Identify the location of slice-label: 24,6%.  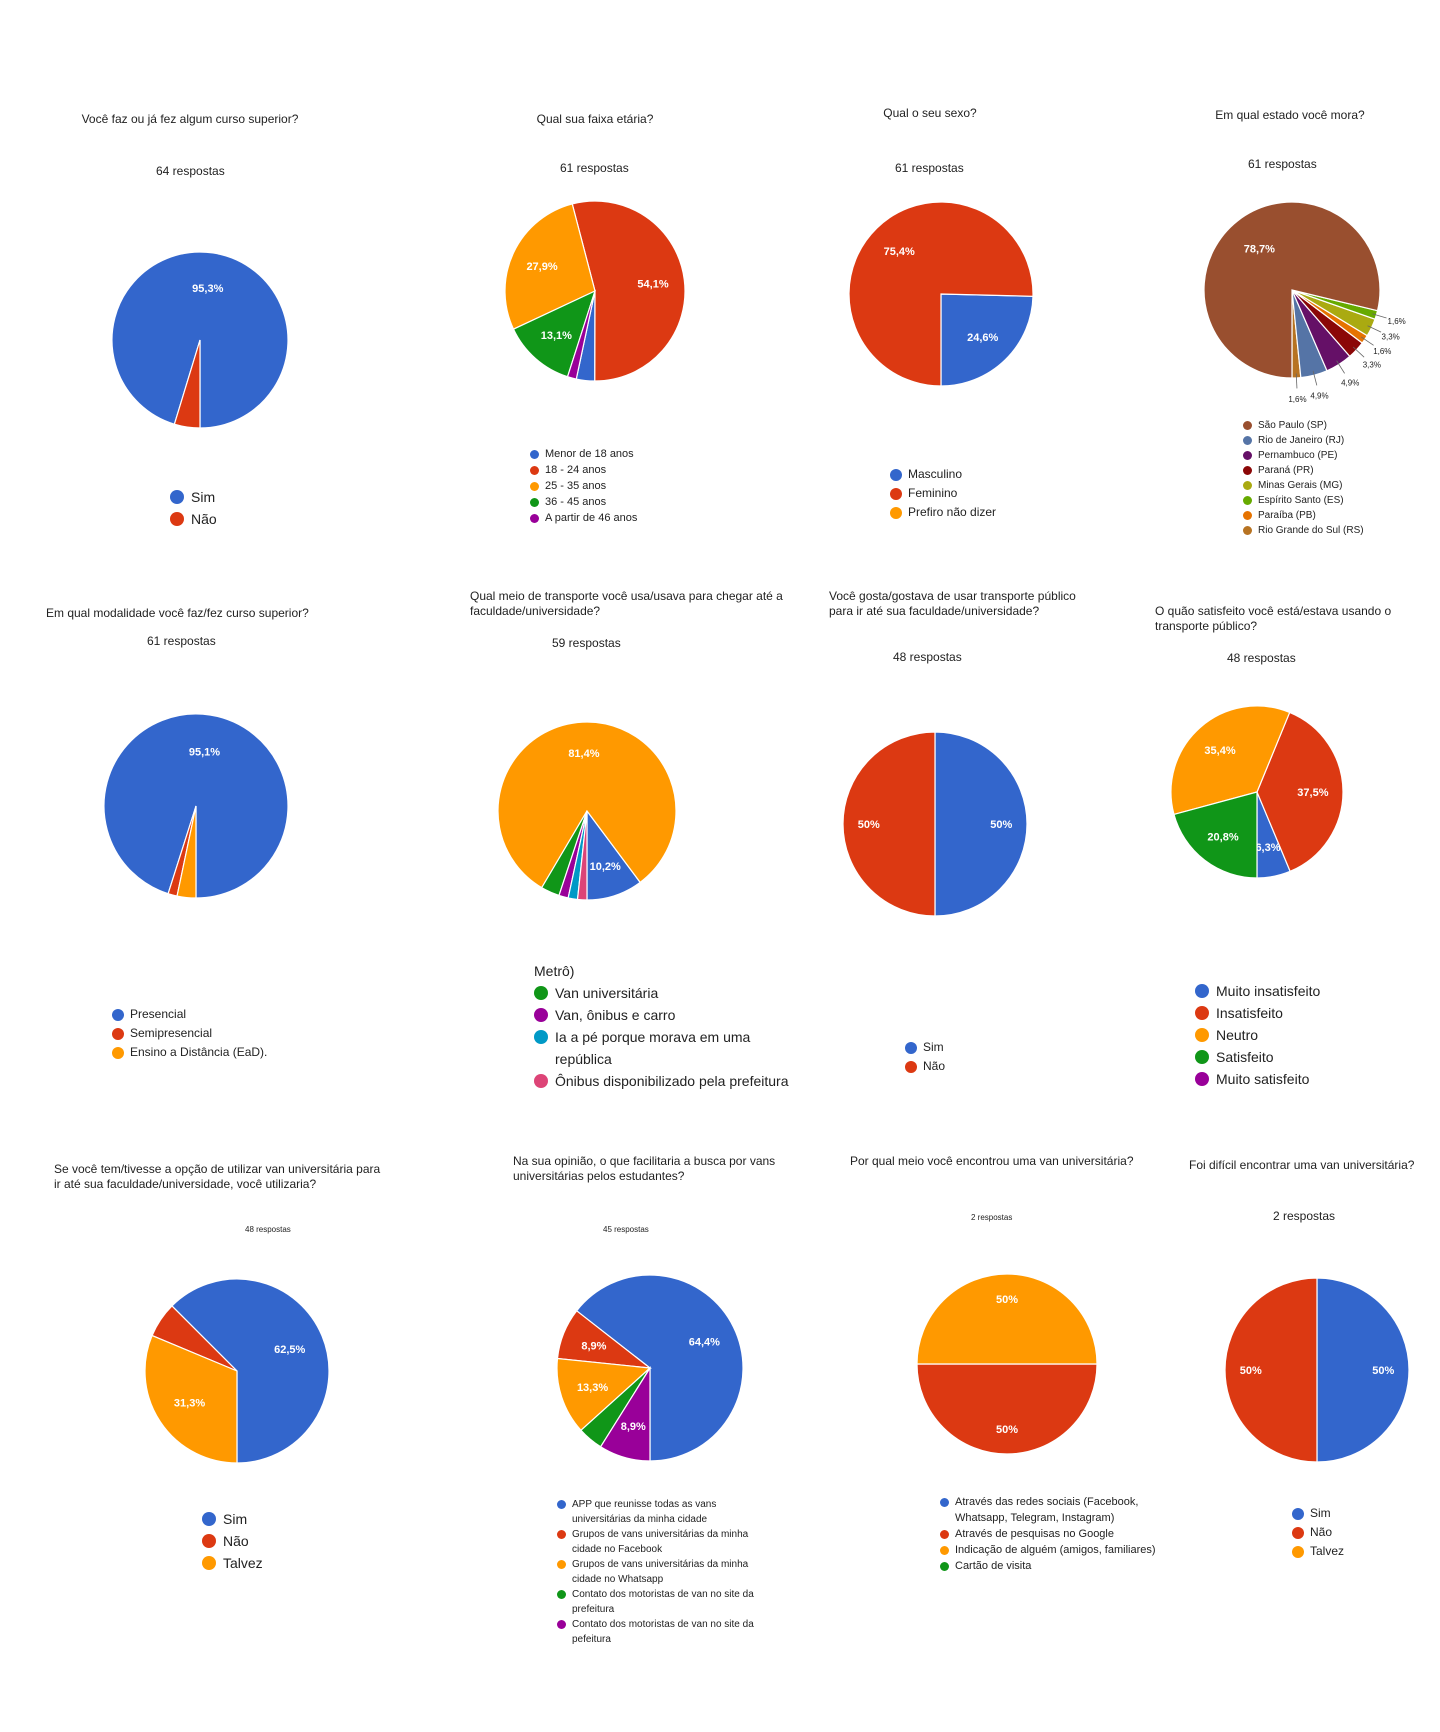
(982, 338).